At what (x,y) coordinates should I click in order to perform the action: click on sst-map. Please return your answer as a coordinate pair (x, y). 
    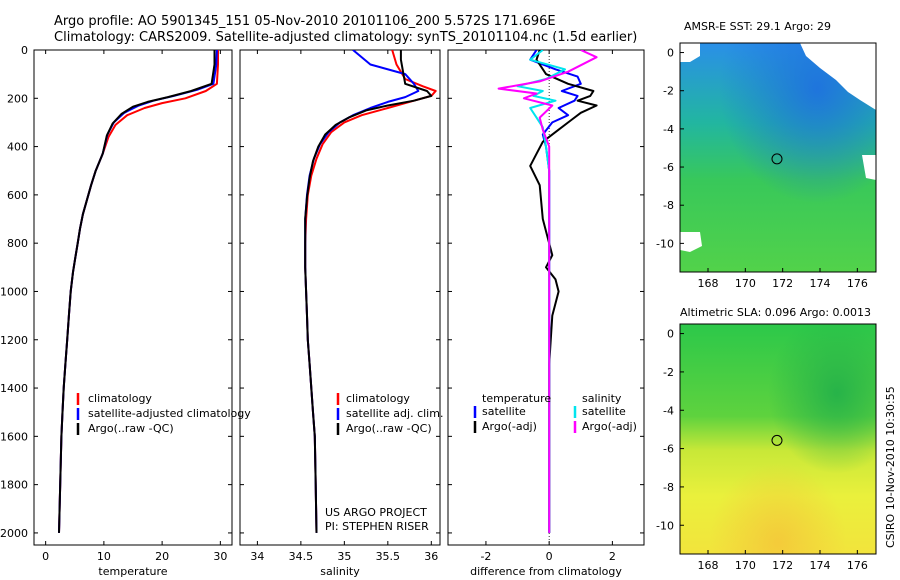
    Looking at the image, I should click on (778, 157).